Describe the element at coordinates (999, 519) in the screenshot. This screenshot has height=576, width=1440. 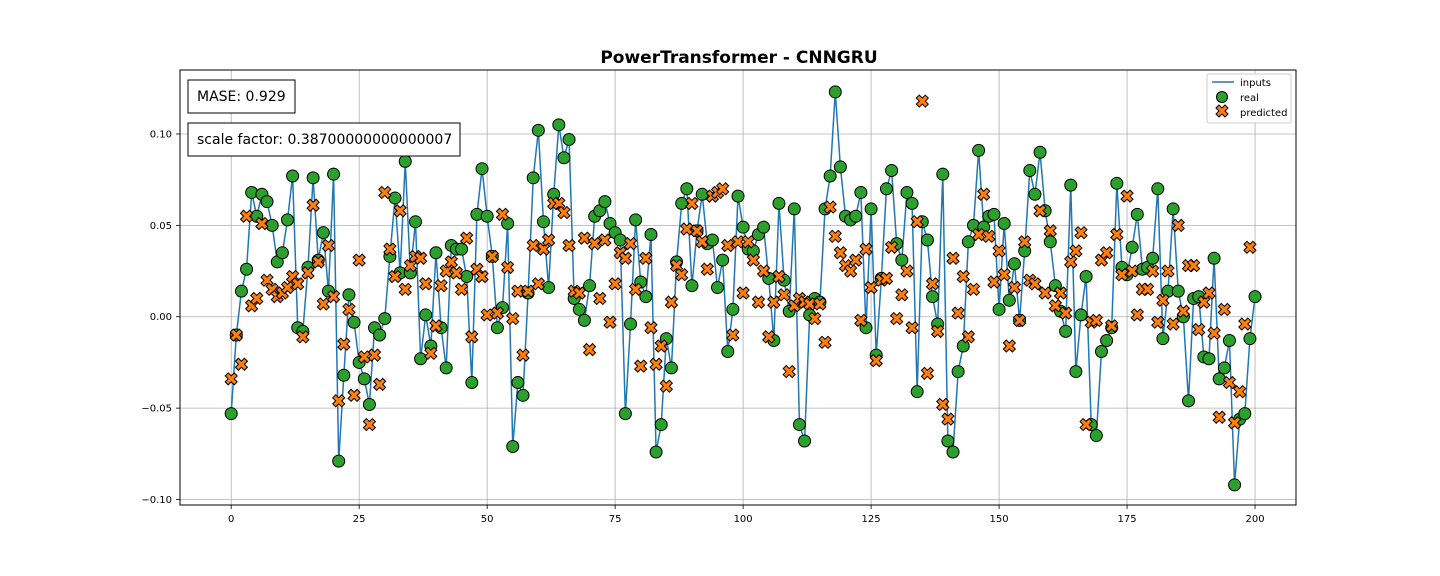
I see `x-tick-label: 150` at that location.